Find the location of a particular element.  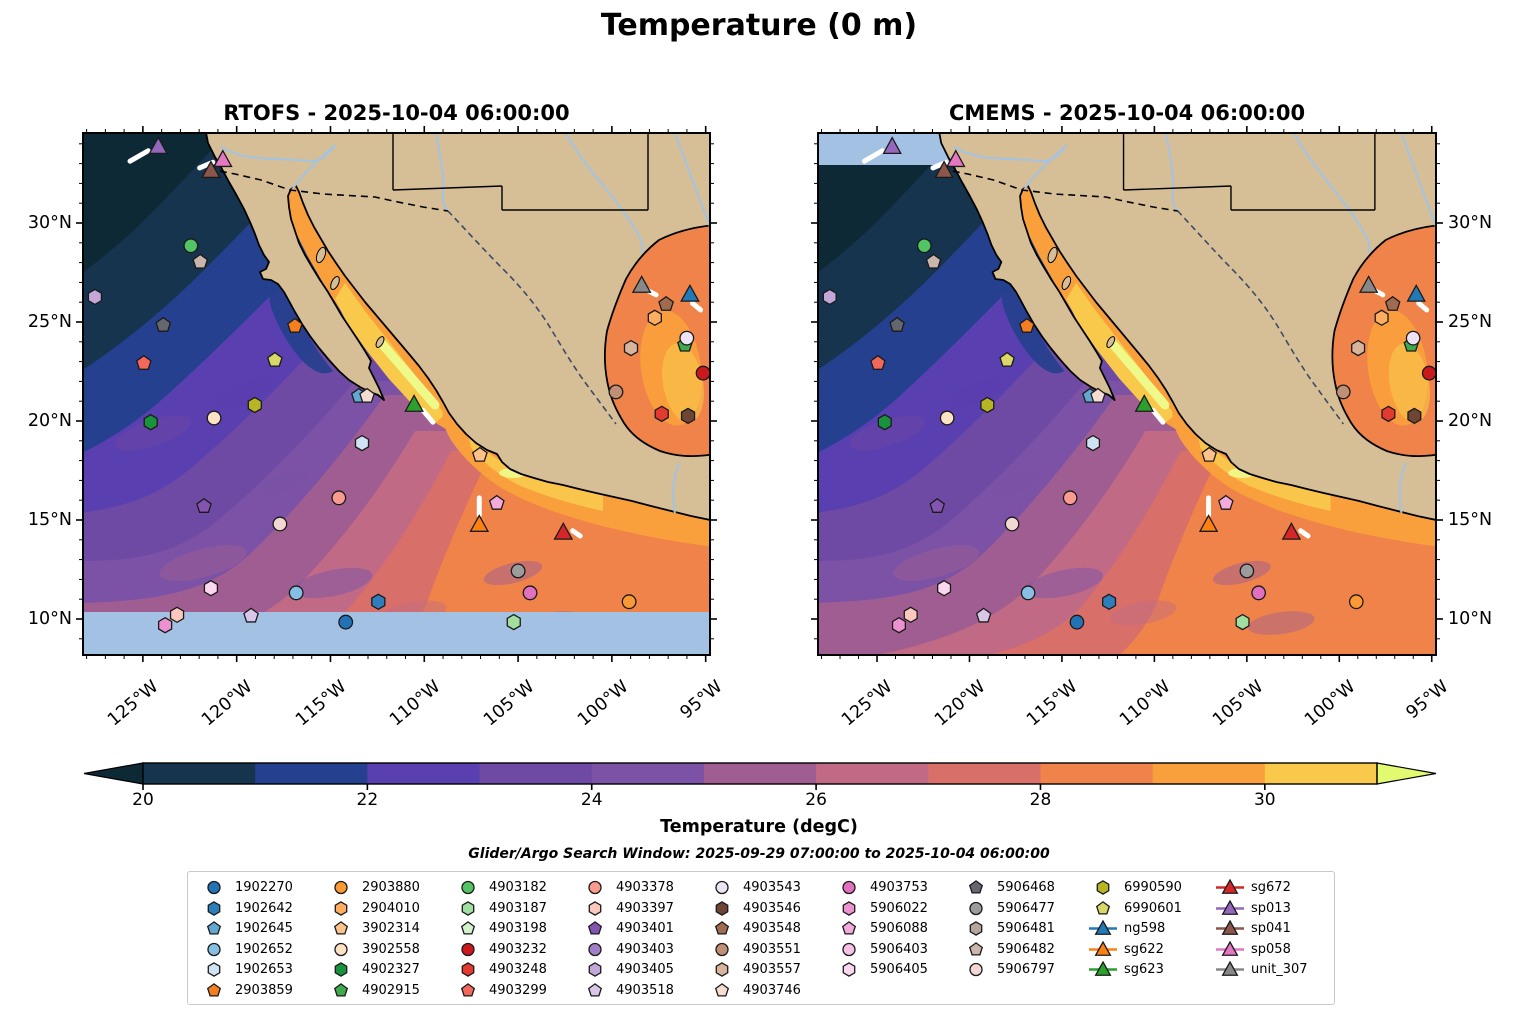

legend-item-4903546: 4903546 is located at coordinates (753, 908).